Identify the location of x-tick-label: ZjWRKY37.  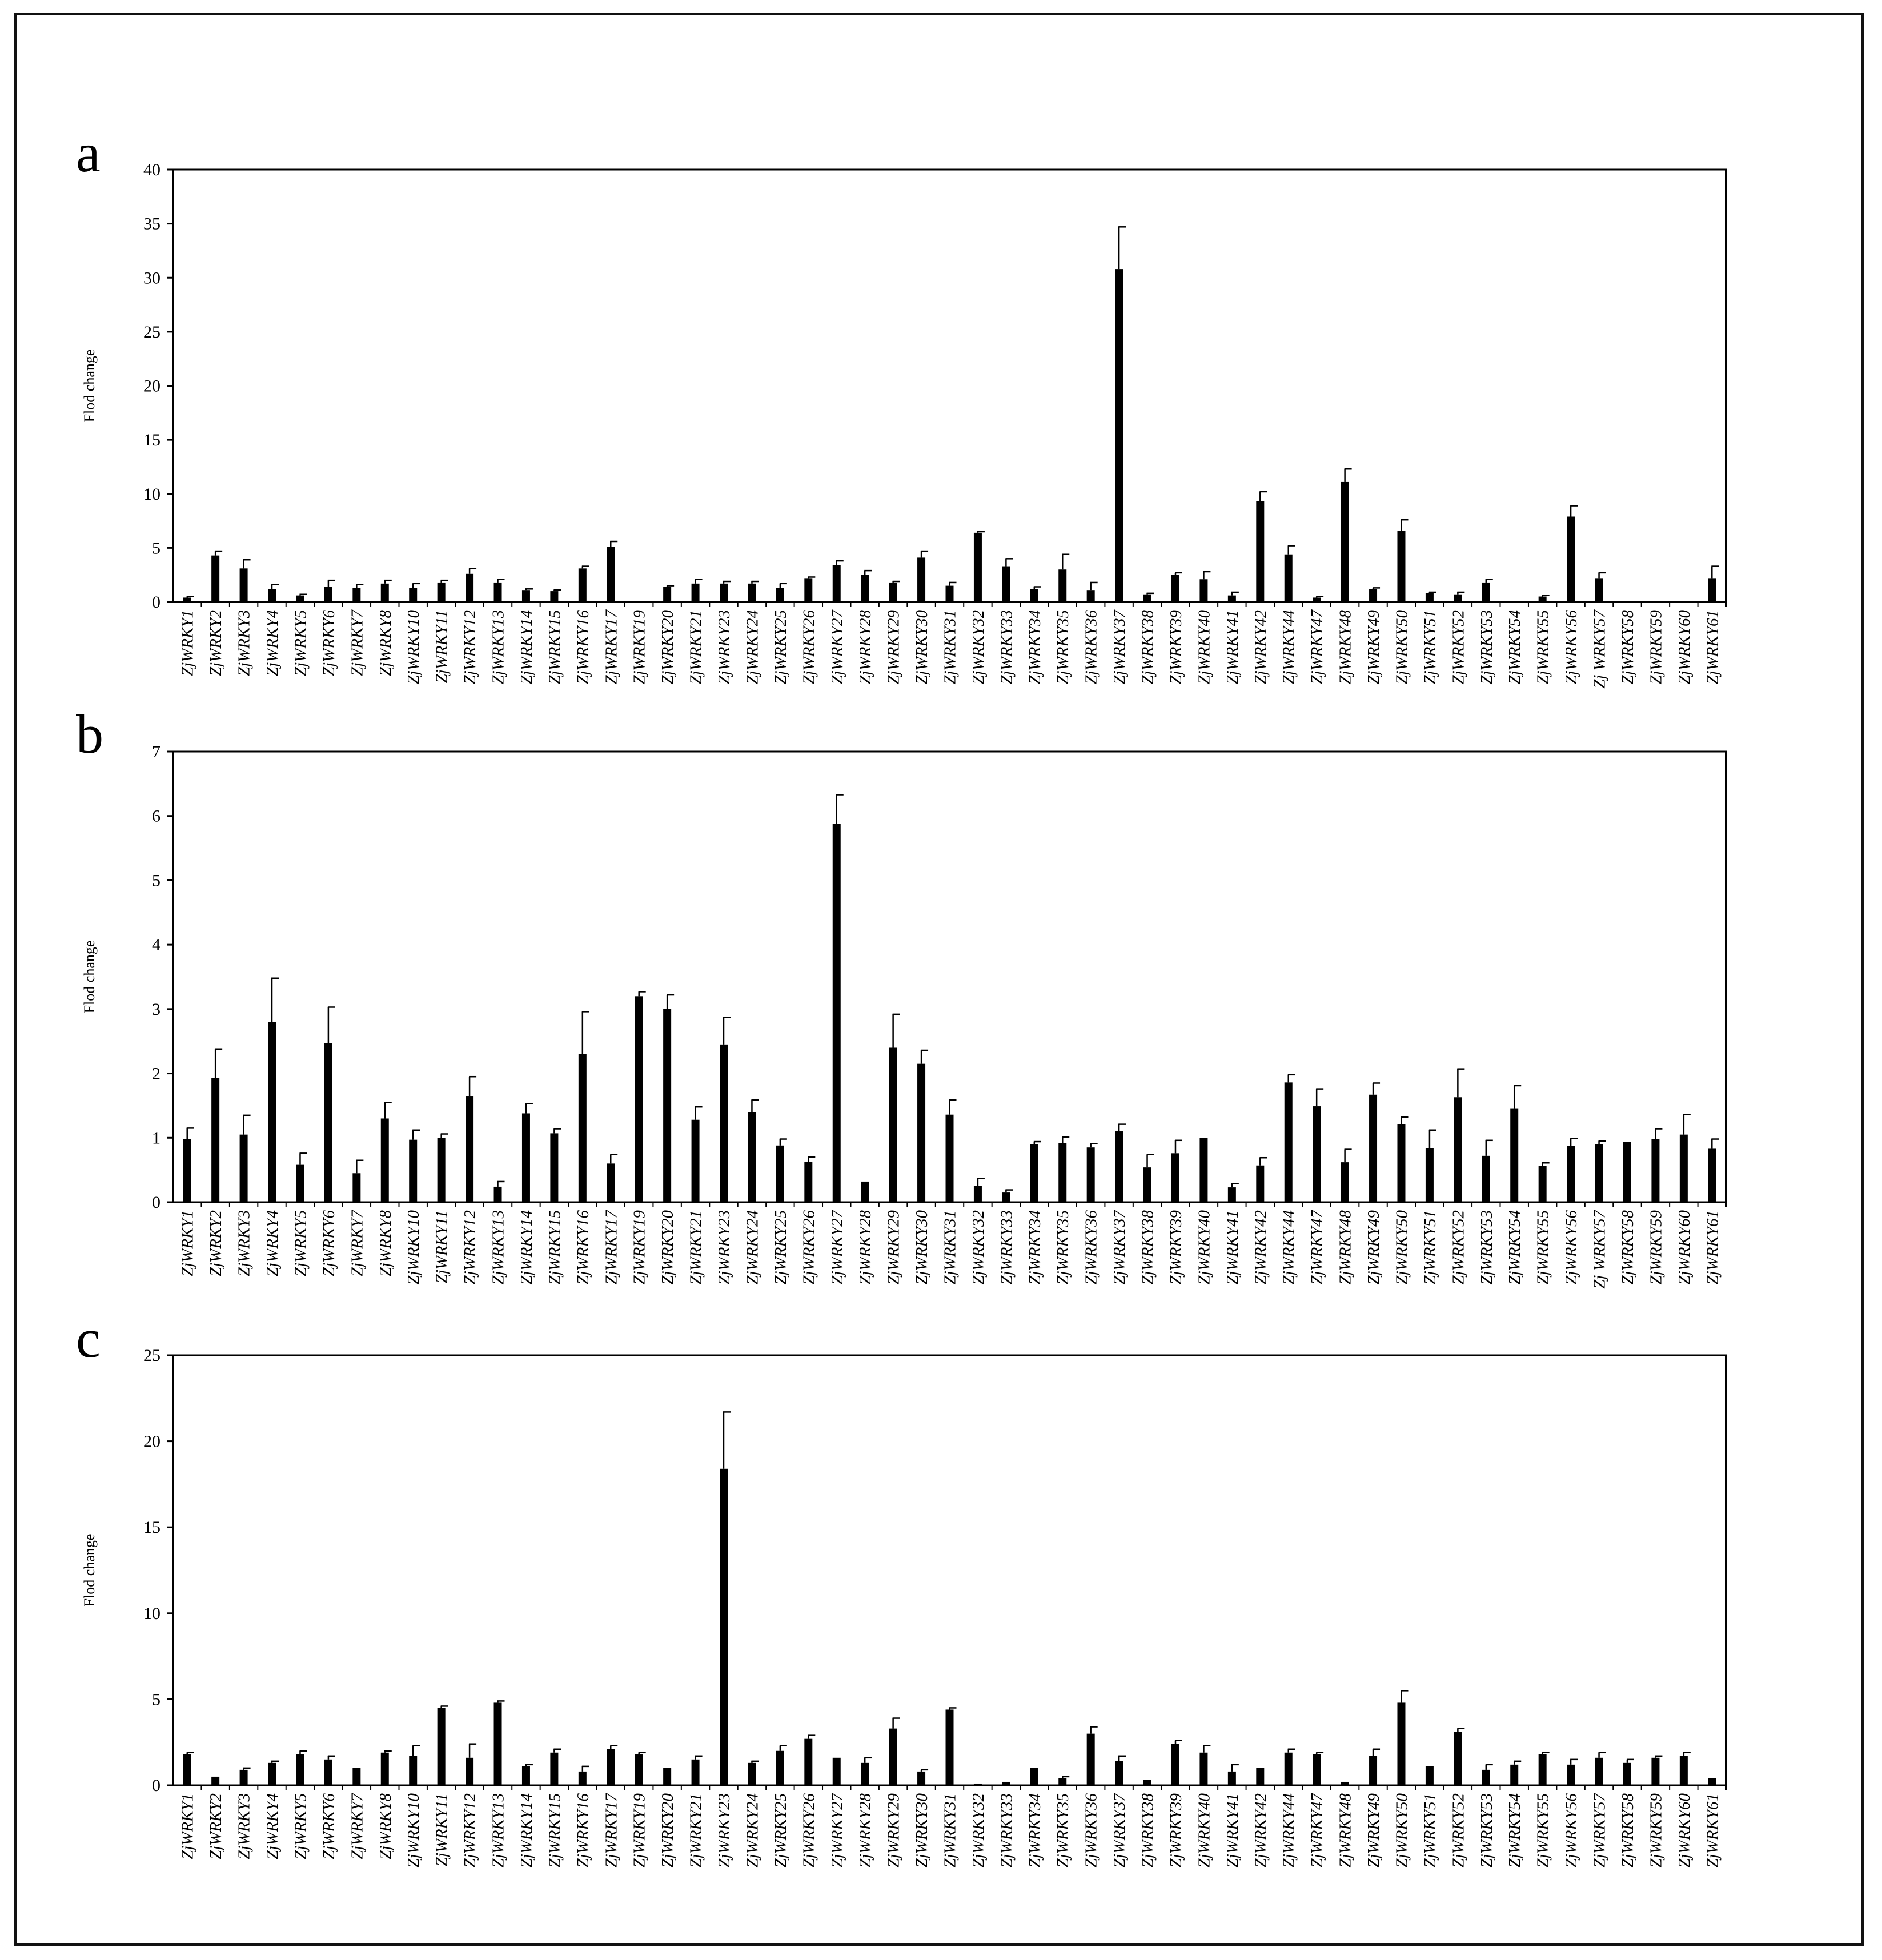
(1119, 647).